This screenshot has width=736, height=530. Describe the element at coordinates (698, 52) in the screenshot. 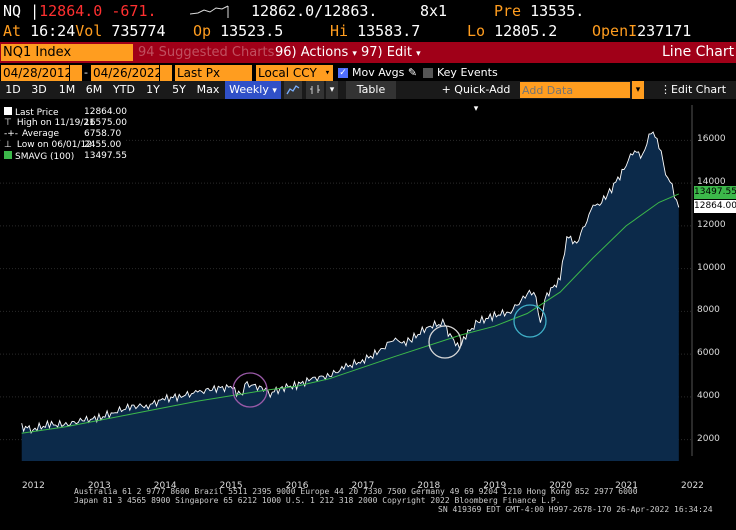

I see `chart-type-title: Line Chart` at that location.